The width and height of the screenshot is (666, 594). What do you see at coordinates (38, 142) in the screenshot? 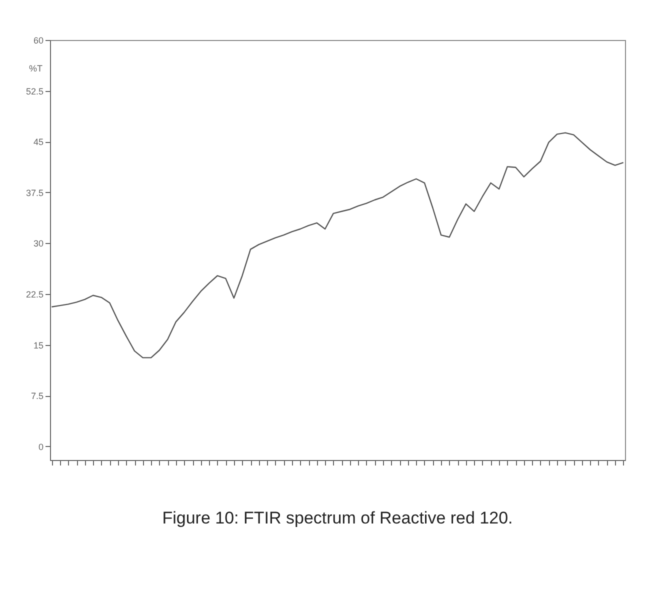
I see `y-tick-label: 45` at bounding box center [38, 142].